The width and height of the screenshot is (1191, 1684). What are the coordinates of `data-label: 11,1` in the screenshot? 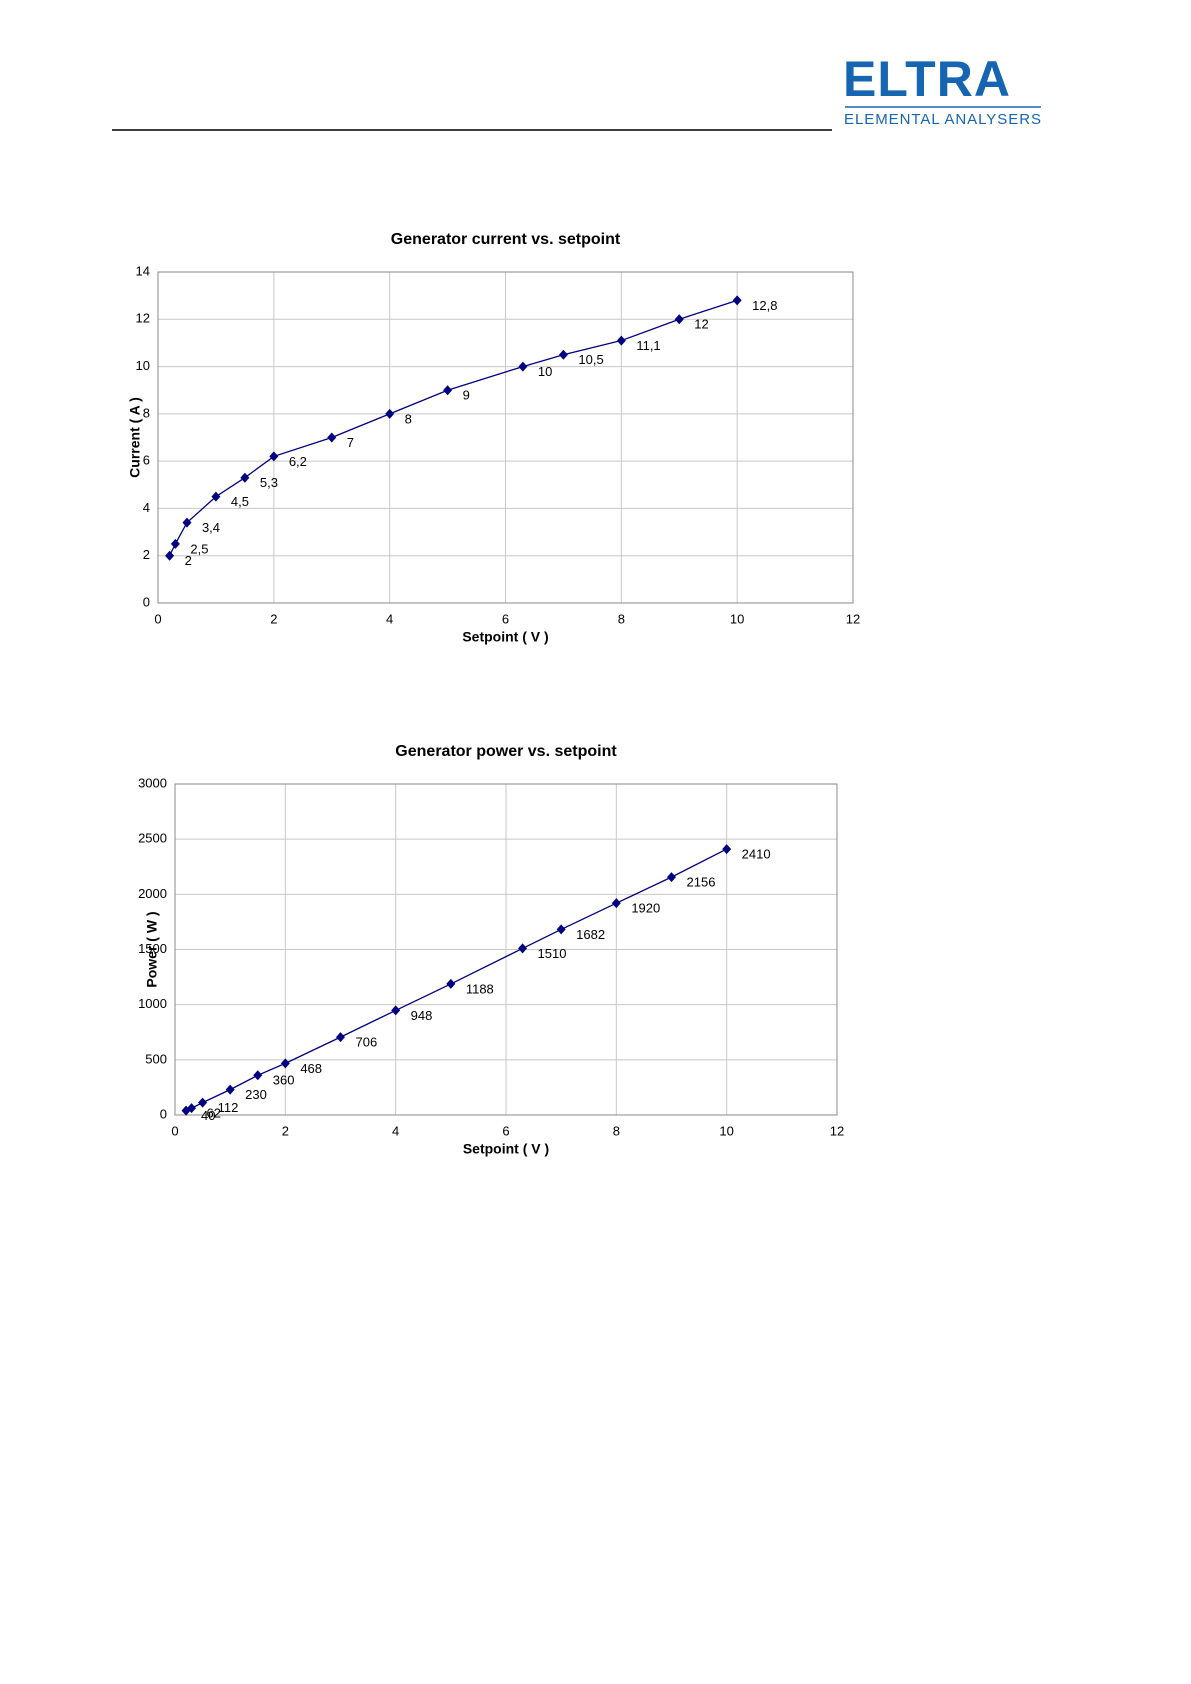 It's located at (648, 345).